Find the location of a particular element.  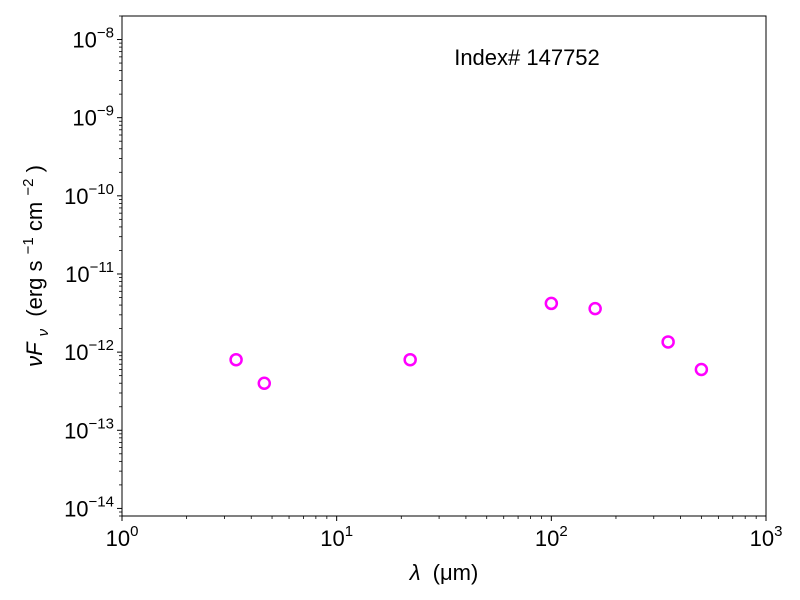

x-tick-exponent: 1 is located at coordinates (349, 531).